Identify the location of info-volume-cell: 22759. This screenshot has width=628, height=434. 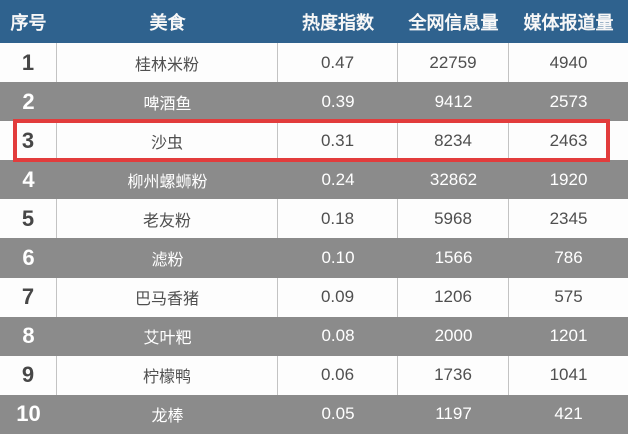
(453, 63).